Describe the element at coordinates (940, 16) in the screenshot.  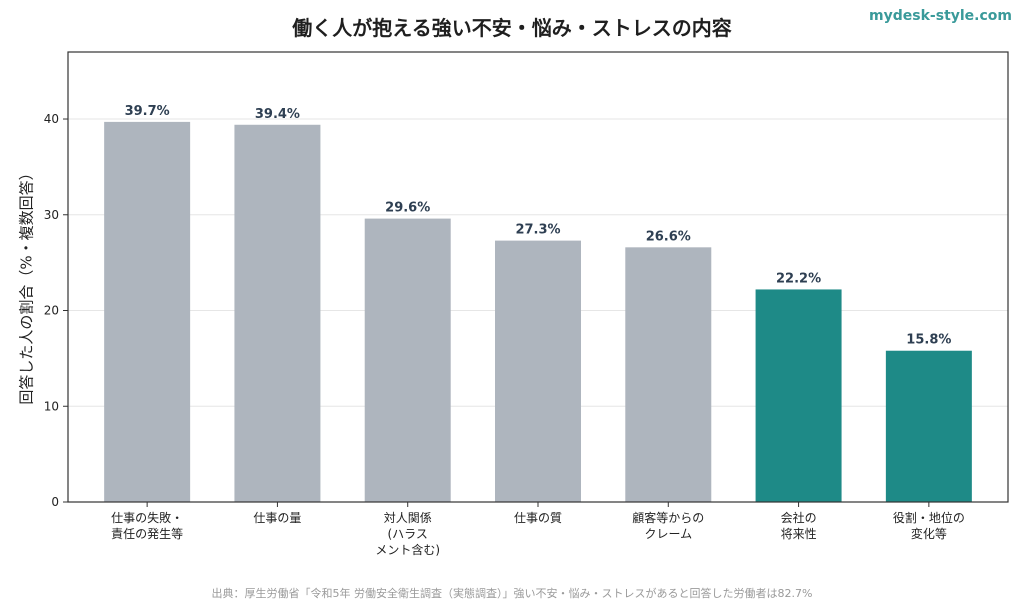
I see `brand-watermark: mydesk-style.com` at that location.